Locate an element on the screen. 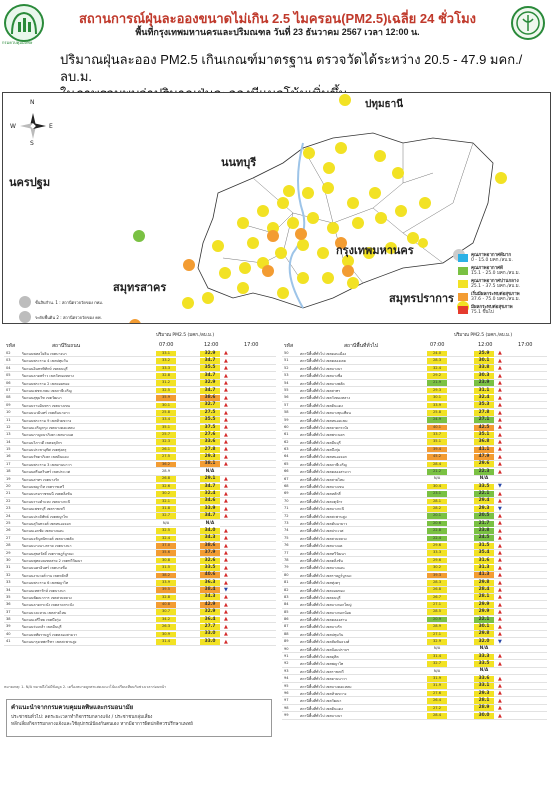 This screenshot has height=800, width=555. value-0700: 30.9 is located at coordinates (166, 634).